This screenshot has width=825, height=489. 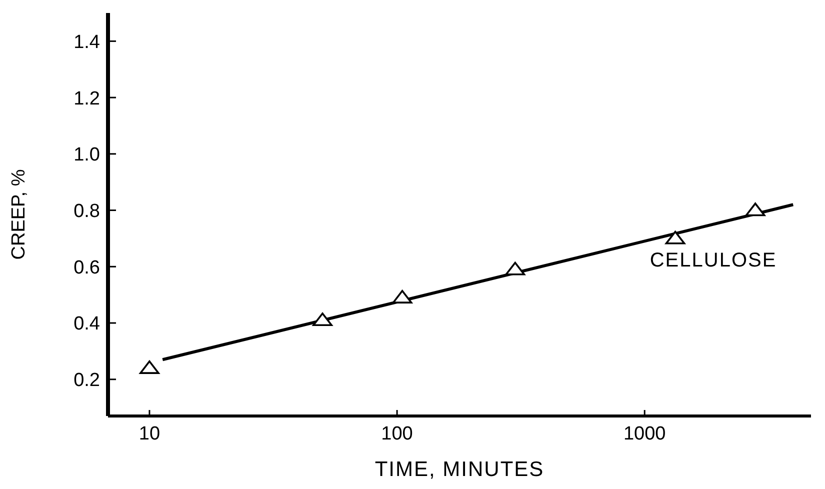 I want to click on y-tick-label: 0.2, so click(x=87, y=381).